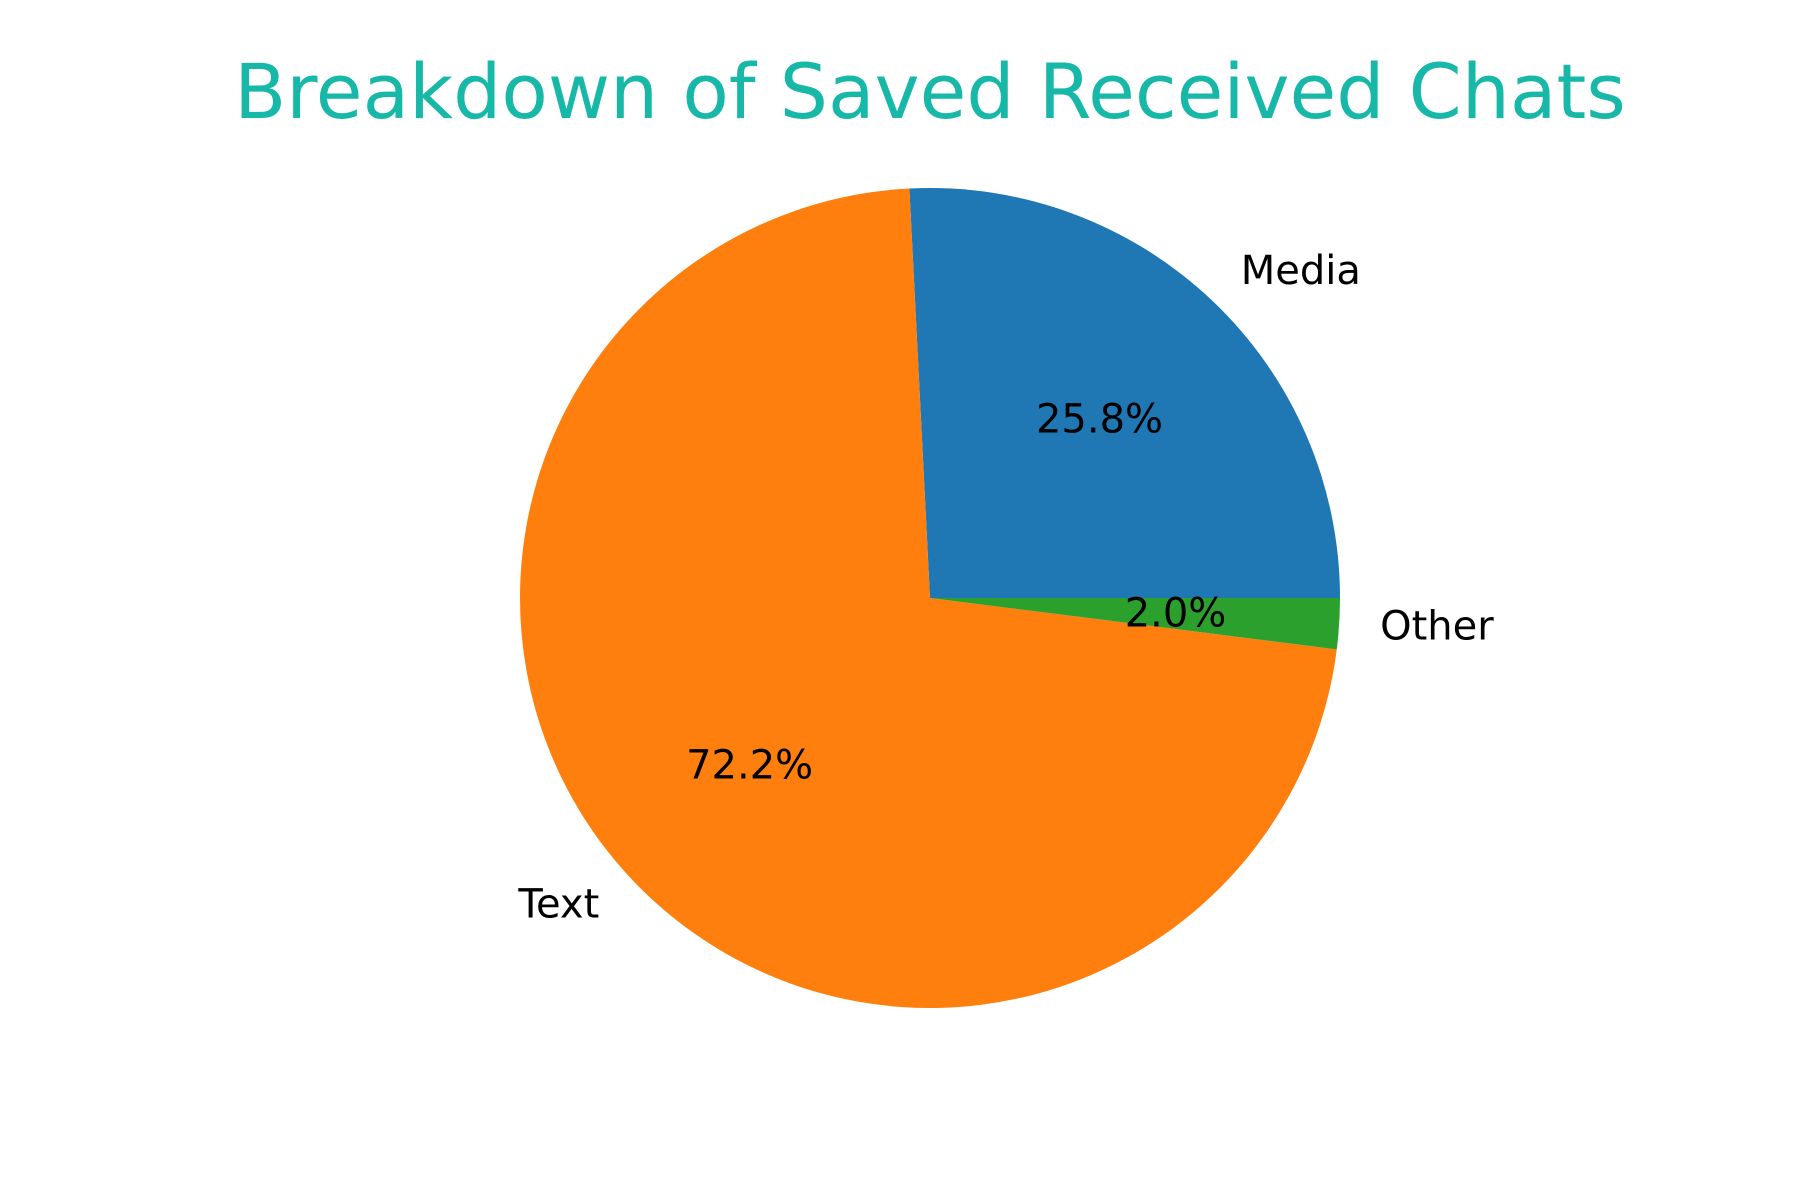 Image resolution: width=1800 pixels, height=1200 pixels. Describe the element at coordinates (1124, 392) in the screenshot. I see `pie-slice-media` at that location.